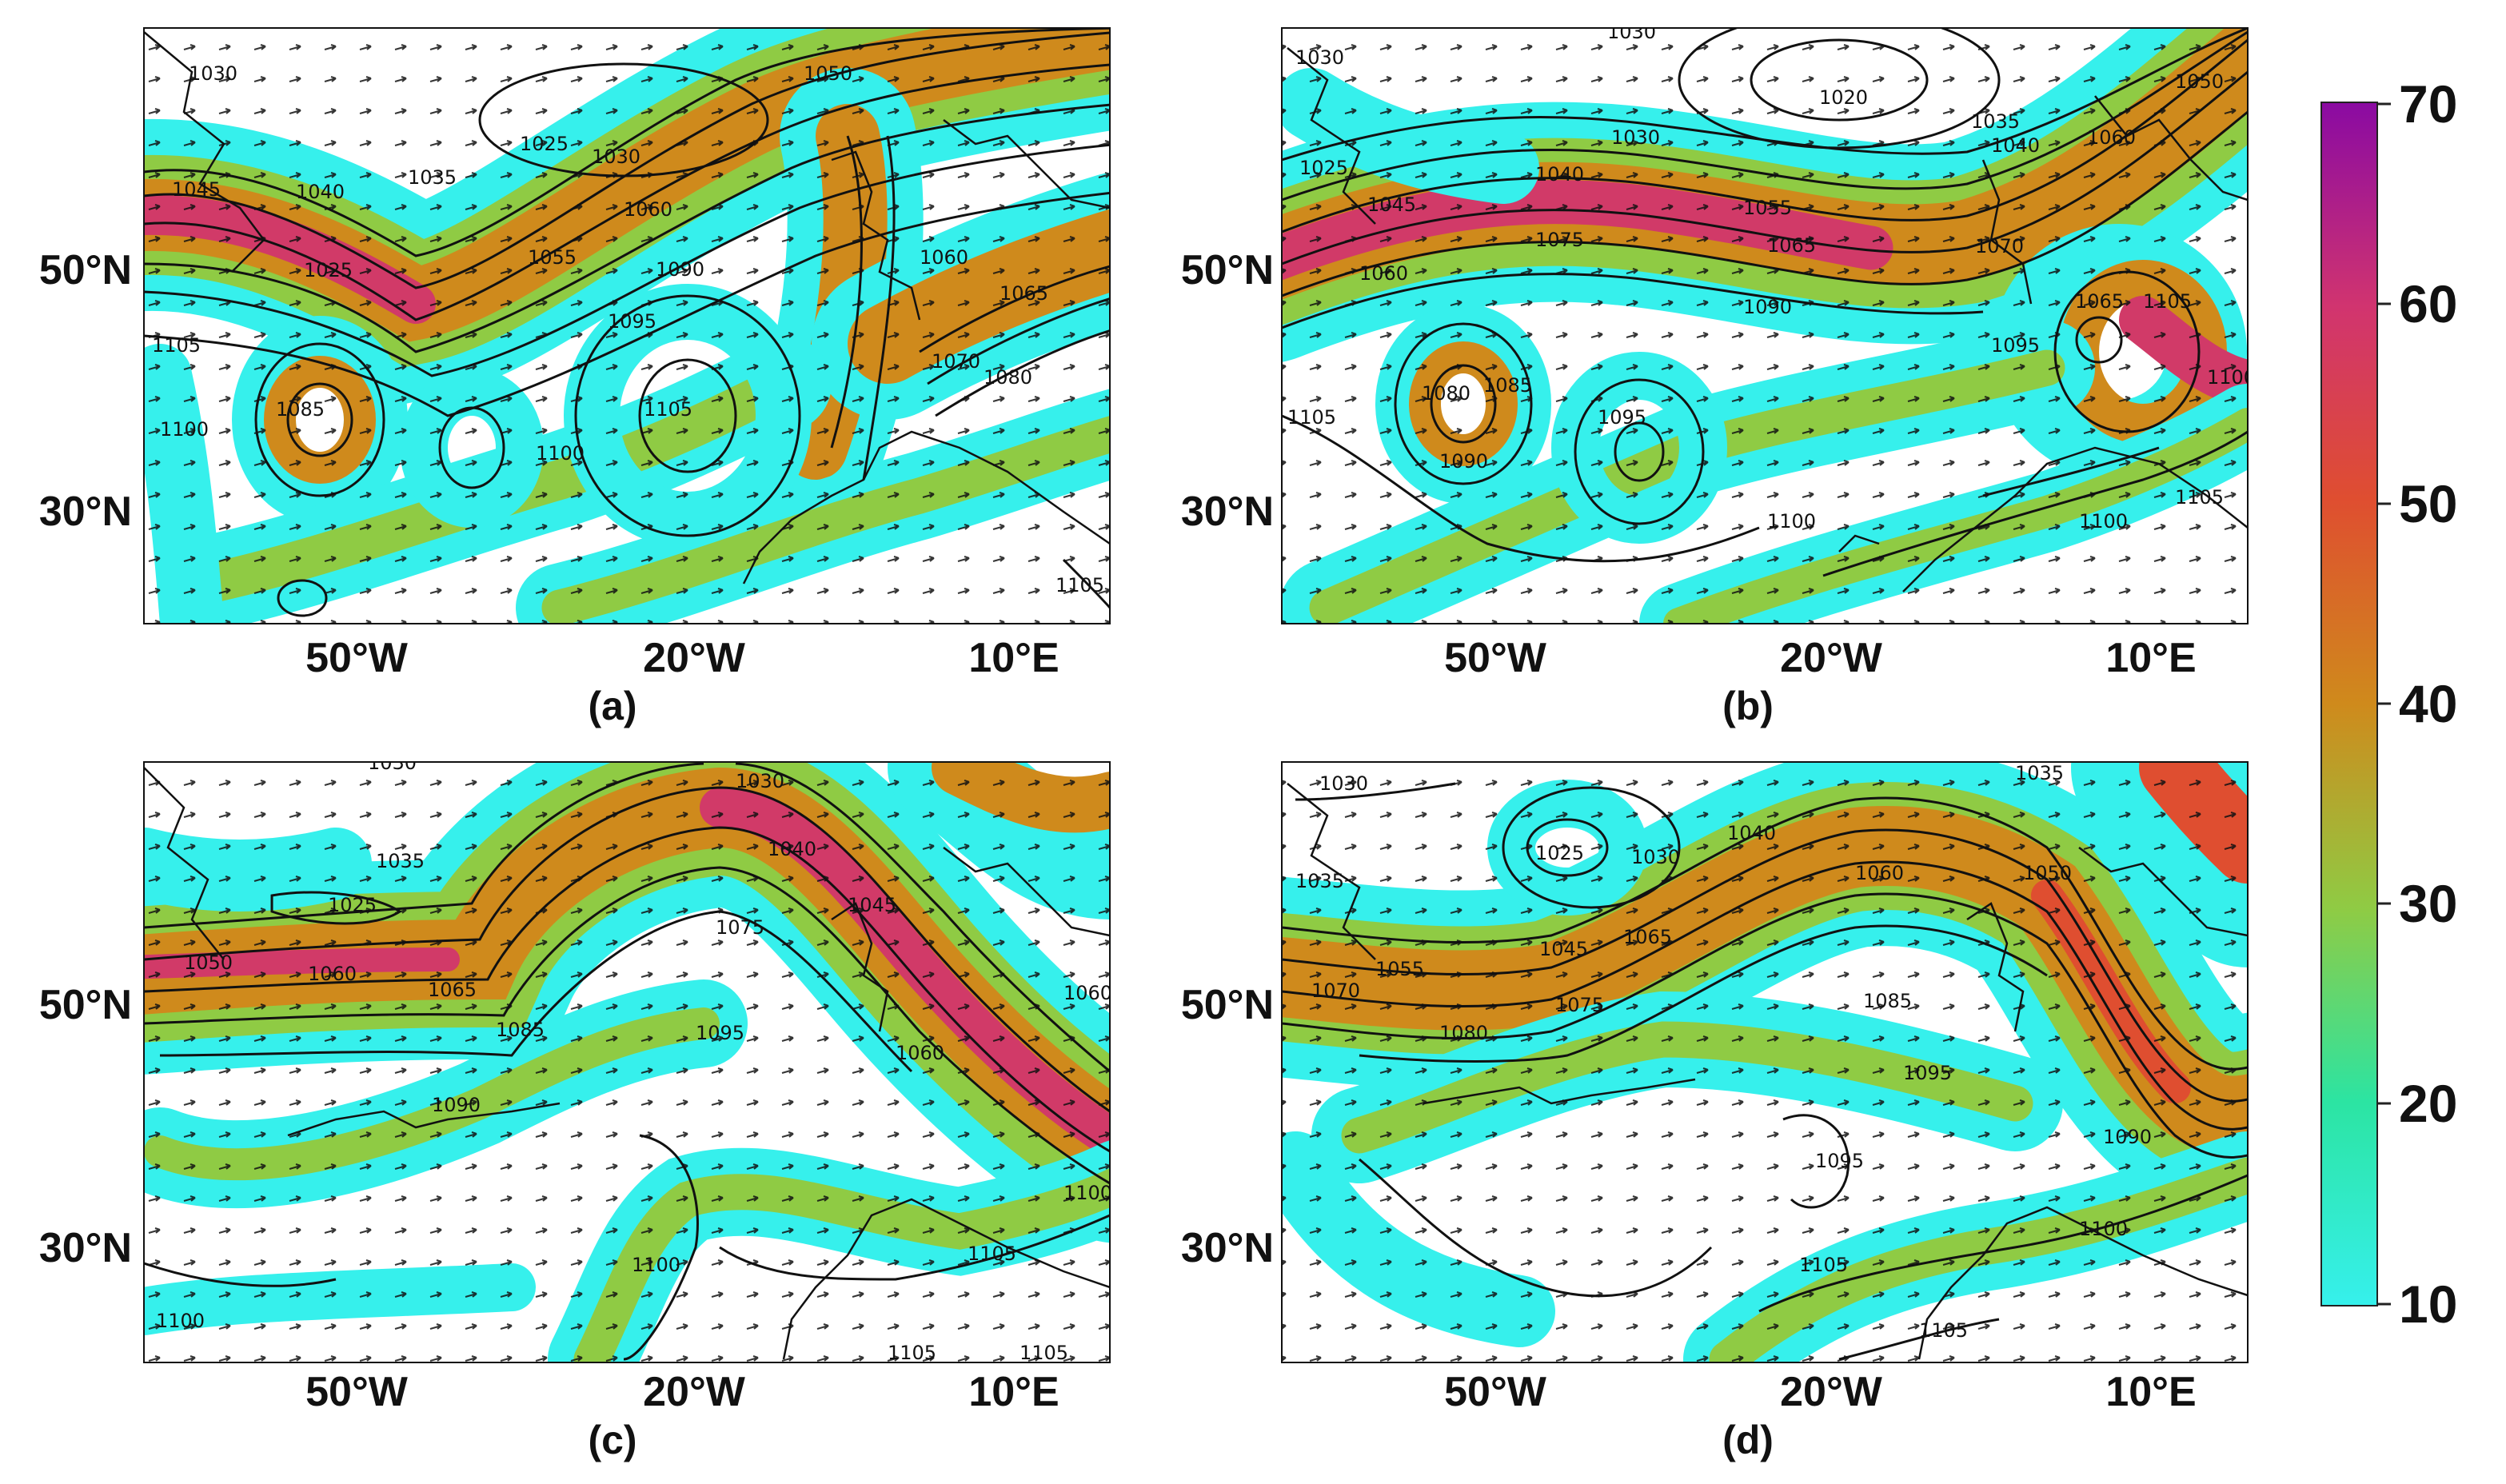  Describe the element at coordinates (2428, 303) in the screenshot. I see `colorbar-tick-label: 60` at that location.